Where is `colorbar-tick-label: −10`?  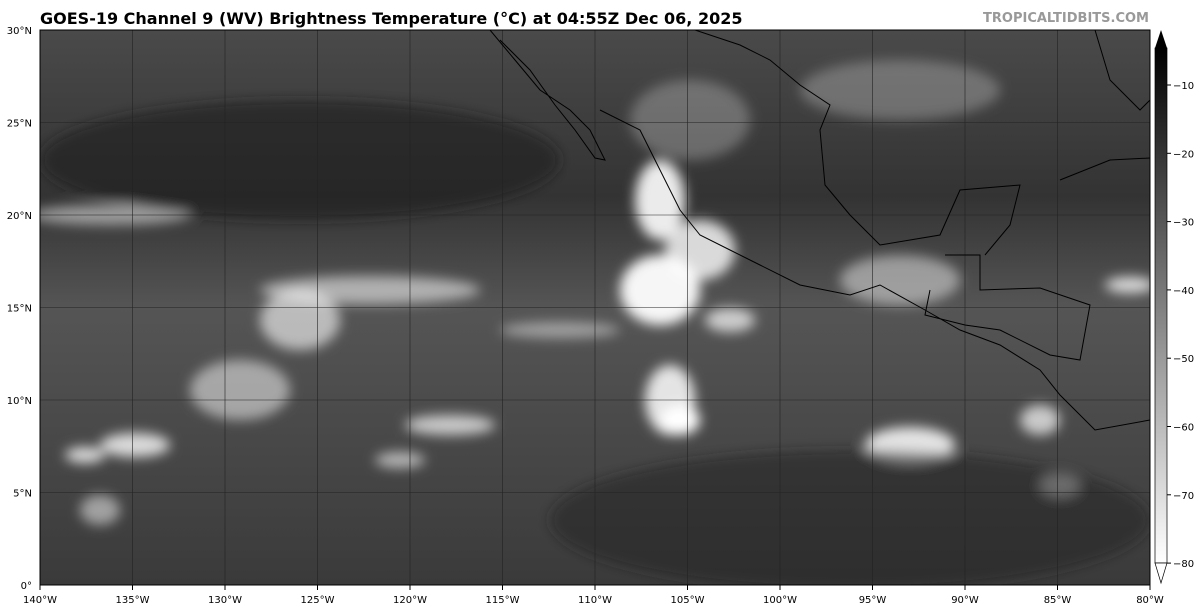 colorbar-tick-label: −10 is located at coordinates (1183, 86).